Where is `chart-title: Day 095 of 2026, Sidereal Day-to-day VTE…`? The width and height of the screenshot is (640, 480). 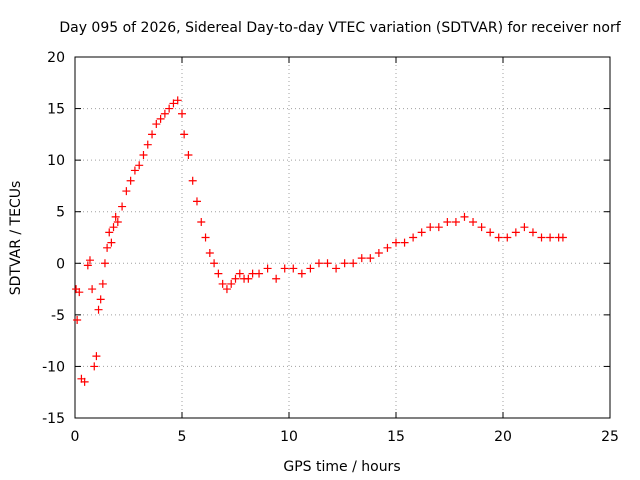 chart-title: Day 095 of 2026, Sidereal Day-to-day VTE… is located at coordinates (340, 28).